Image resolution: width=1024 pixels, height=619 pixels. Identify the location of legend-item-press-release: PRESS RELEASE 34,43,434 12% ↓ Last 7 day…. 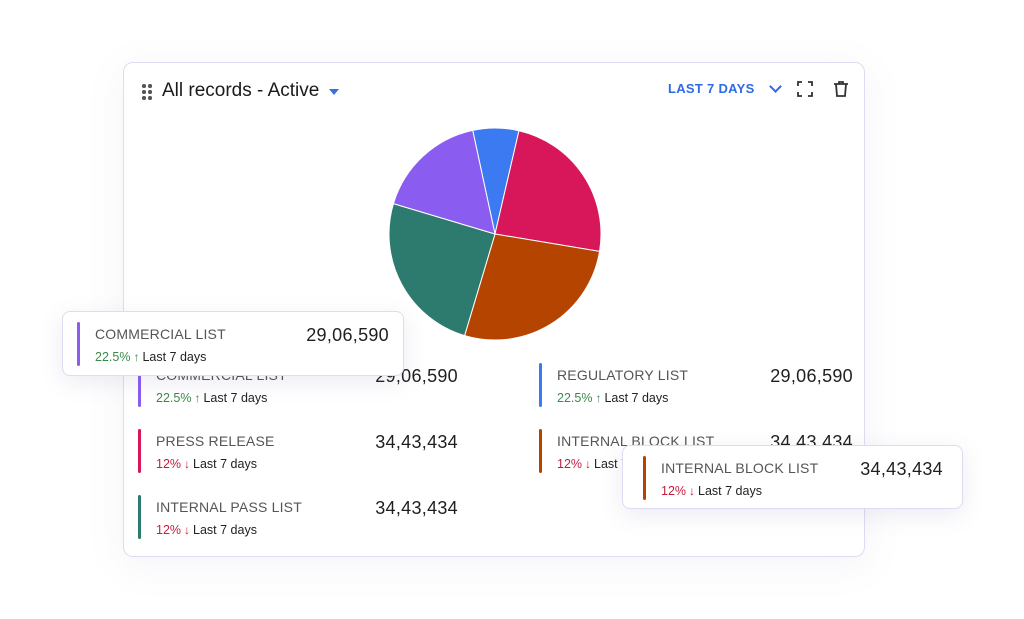
(298, 451).